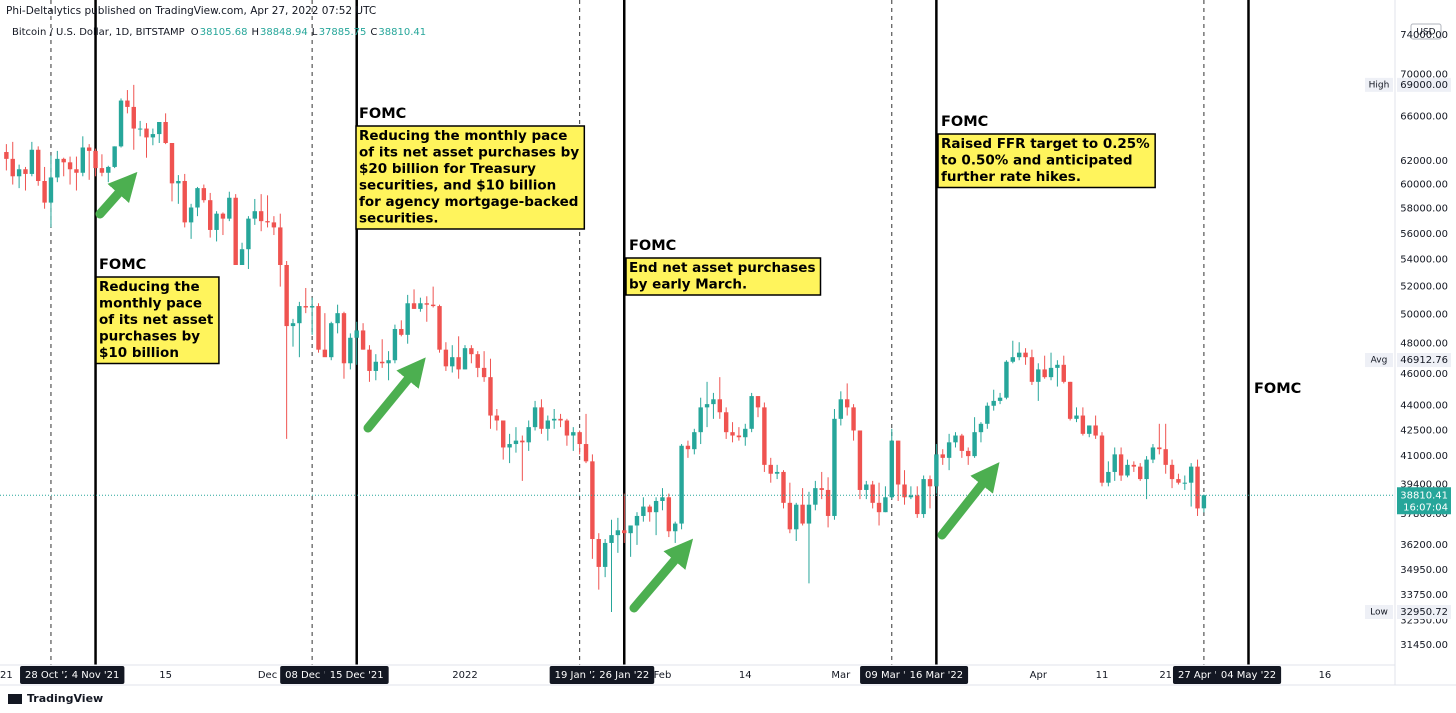 Image resolution: width=1456 pixels, height=713 pixels. Describe the element at coordinates (1379, 84) in the screenshot. I see `price-name-box` at that location.